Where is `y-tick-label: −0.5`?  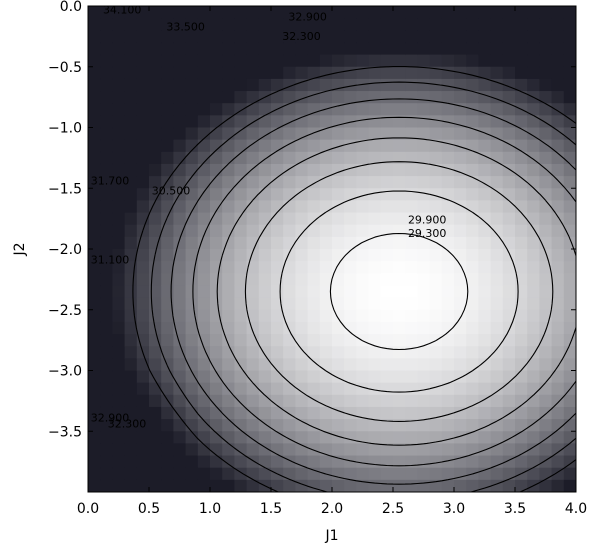 y-tick-label: −0.5 is located at coordinates (65, 68).